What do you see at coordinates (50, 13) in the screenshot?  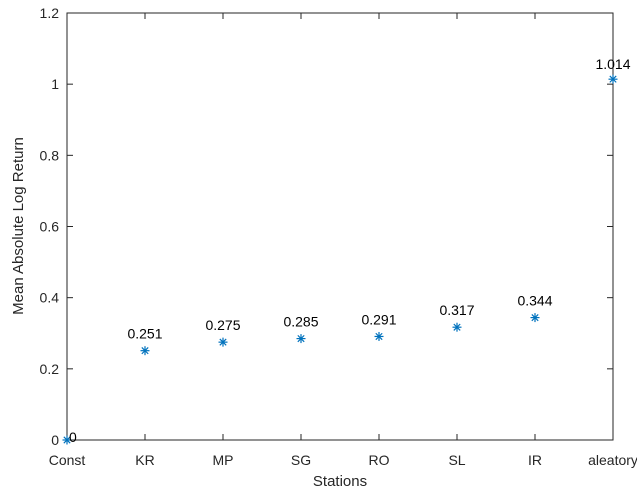 I see `y-tick-label: 1.2` at bounding box center [50, 13].